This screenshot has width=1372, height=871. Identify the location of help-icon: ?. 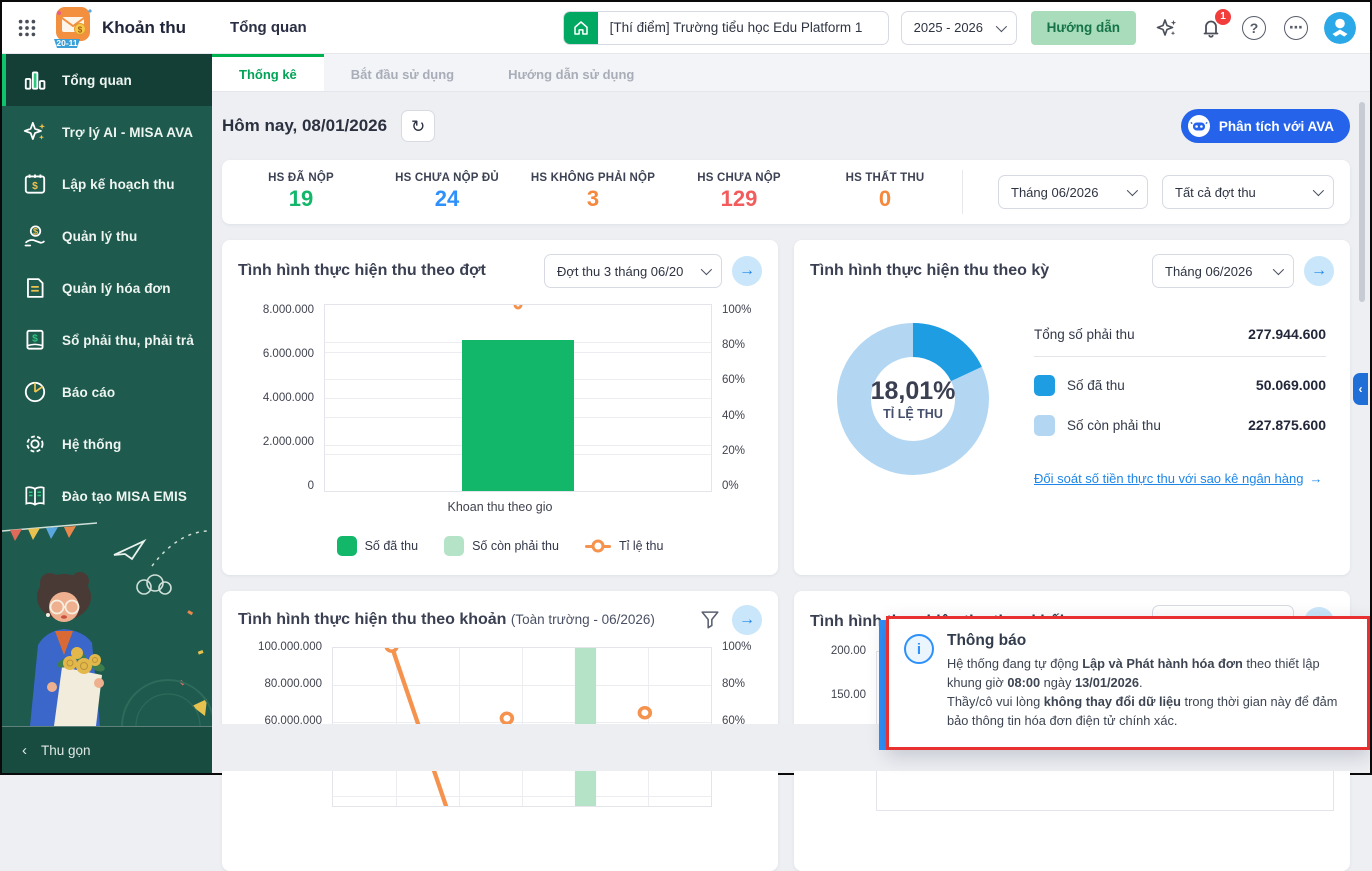
(1254, 27).